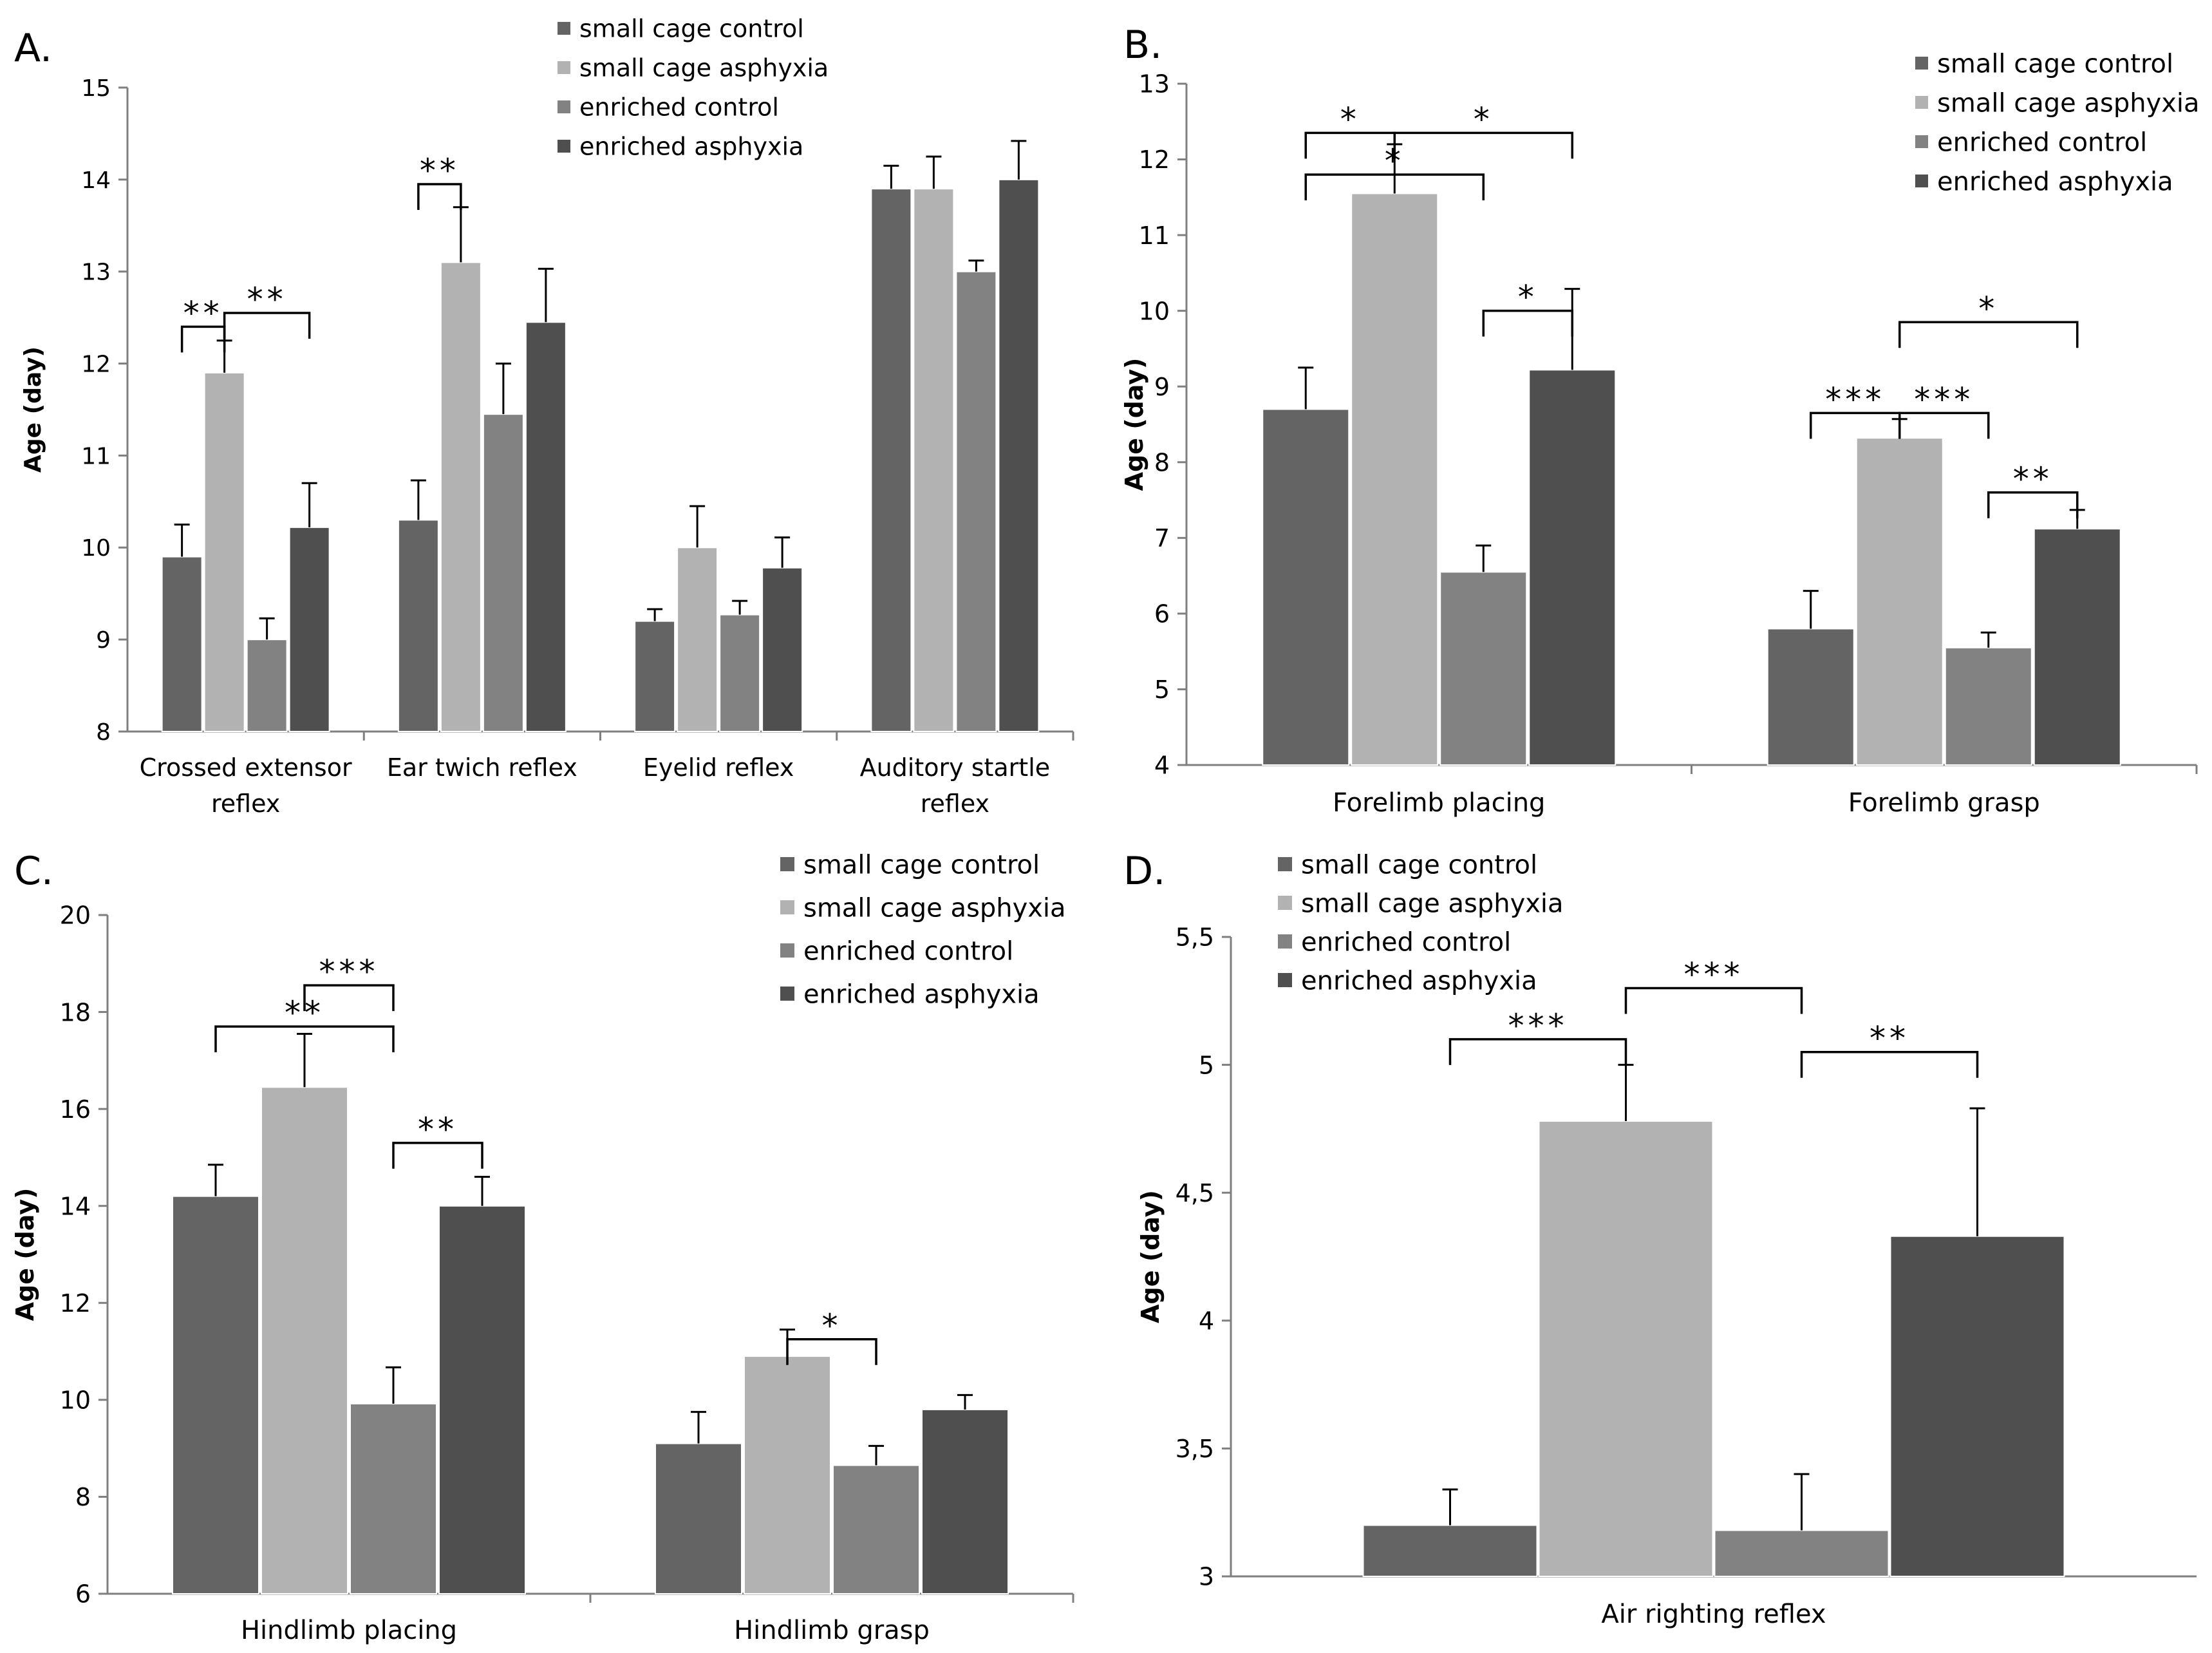 The image size is (2212, 1653). Describe the element at coordinates (246, 767) in the screenshot. I see `x-category-label: Crossed extensor` at that location.